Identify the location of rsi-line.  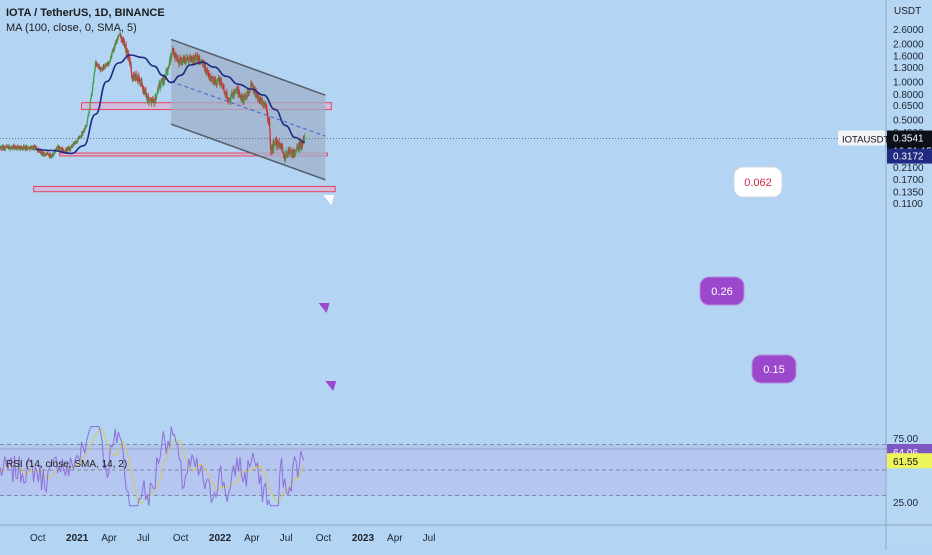
(152, 466).